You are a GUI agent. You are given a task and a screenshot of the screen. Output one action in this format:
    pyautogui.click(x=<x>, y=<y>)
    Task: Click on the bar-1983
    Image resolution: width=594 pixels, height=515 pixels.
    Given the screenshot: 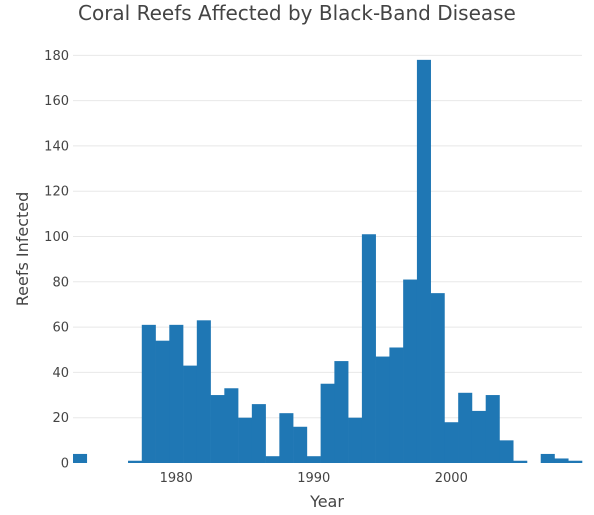 What is the action you would take?
    pyautogui.click(x=217, y=429)
    